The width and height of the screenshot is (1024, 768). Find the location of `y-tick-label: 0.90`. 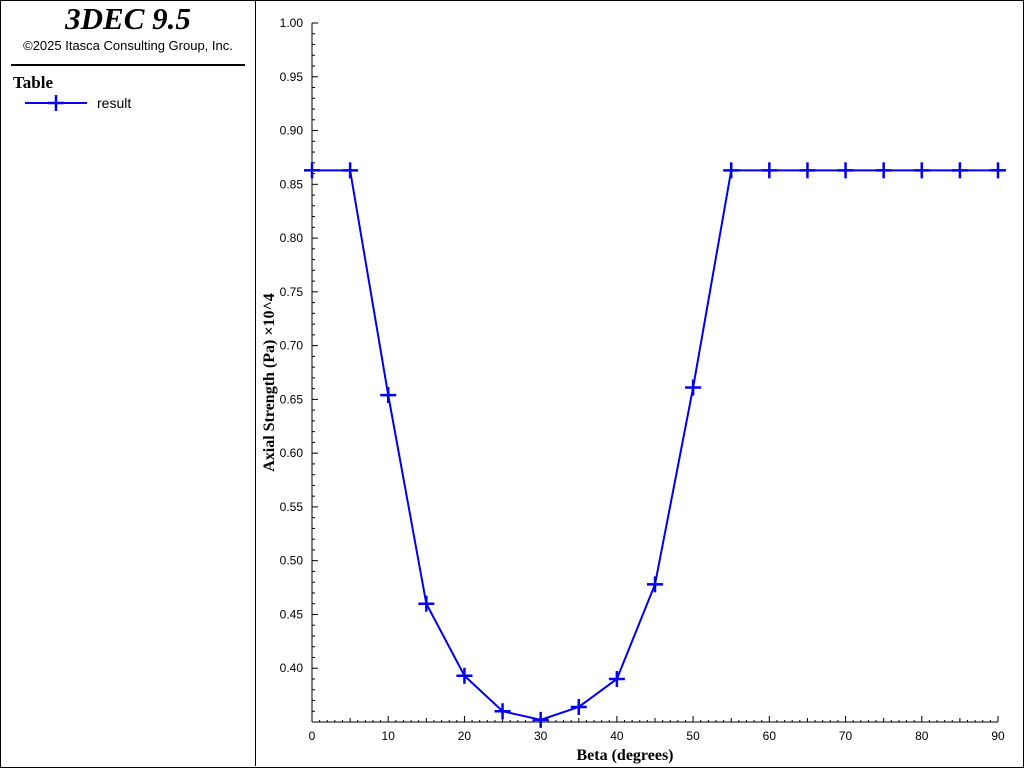

y-tick-label: 0.90 is located at coordinates (292, 131).